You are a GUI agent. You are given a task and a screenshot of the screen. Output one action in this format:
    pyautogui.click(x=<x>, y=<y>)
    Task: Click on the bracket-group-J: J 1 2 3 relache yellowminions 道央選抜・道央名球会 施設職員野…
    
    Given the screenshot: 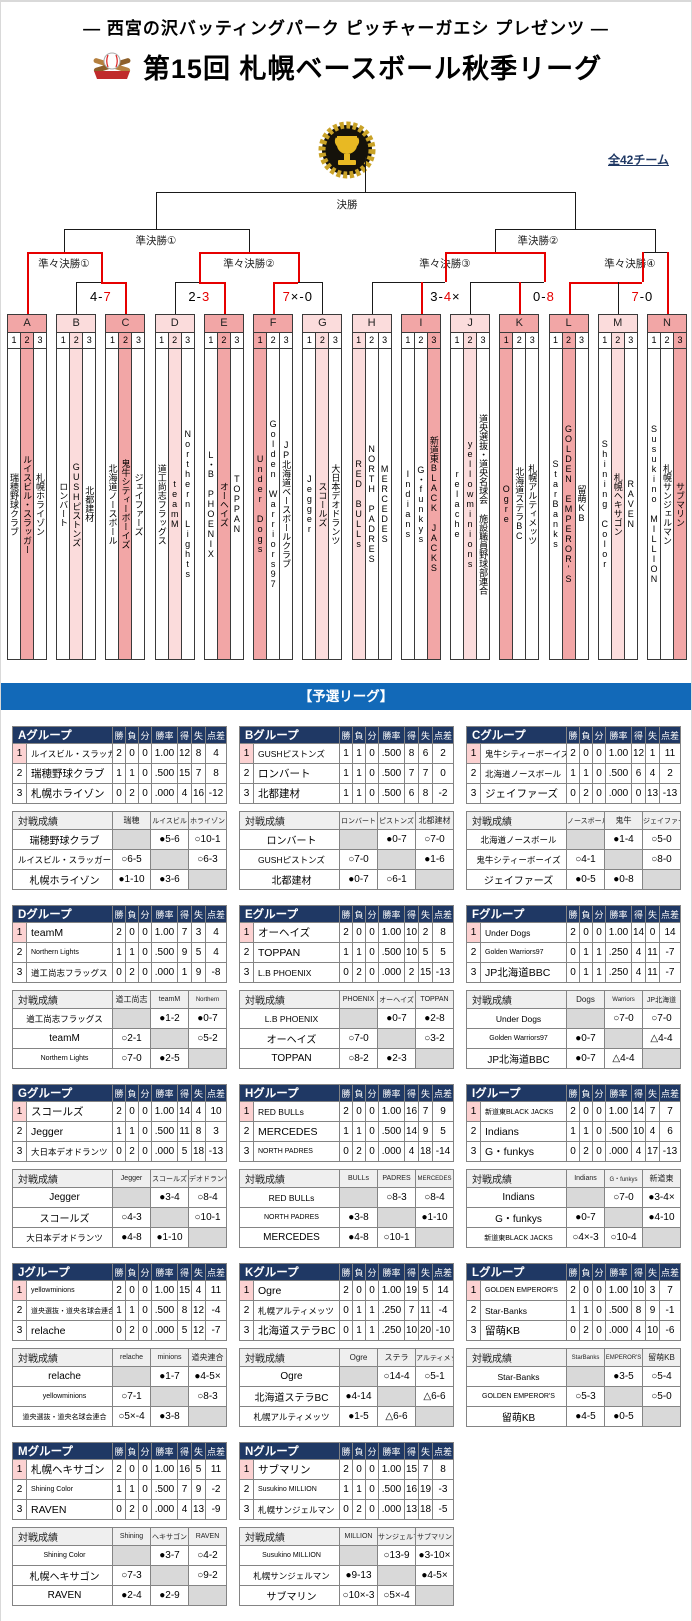 What is the action you would take?
    pyautogui.click(x=470, y=487)
    